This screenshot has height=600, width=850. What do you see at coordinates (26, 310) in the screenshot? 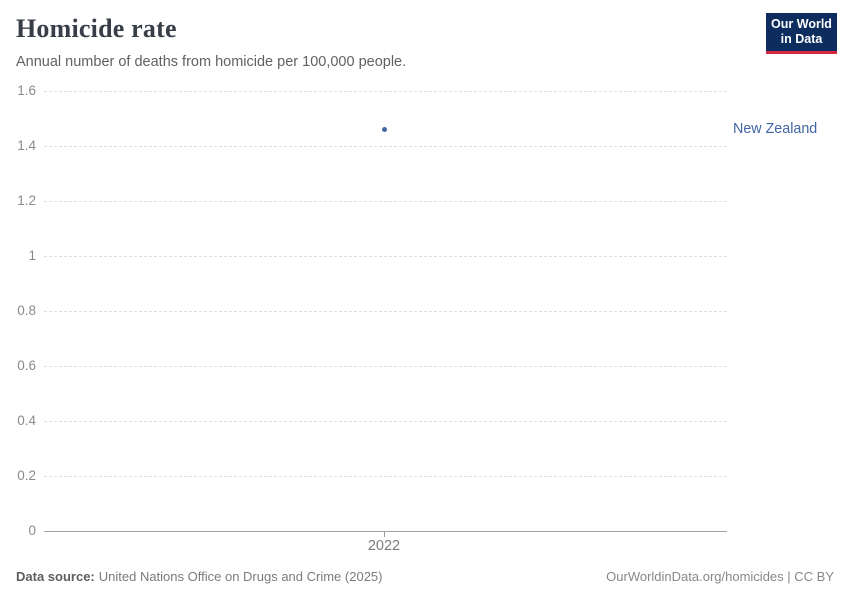
I see `y-tick-label: 0.8` at bounding box center [26, 310].